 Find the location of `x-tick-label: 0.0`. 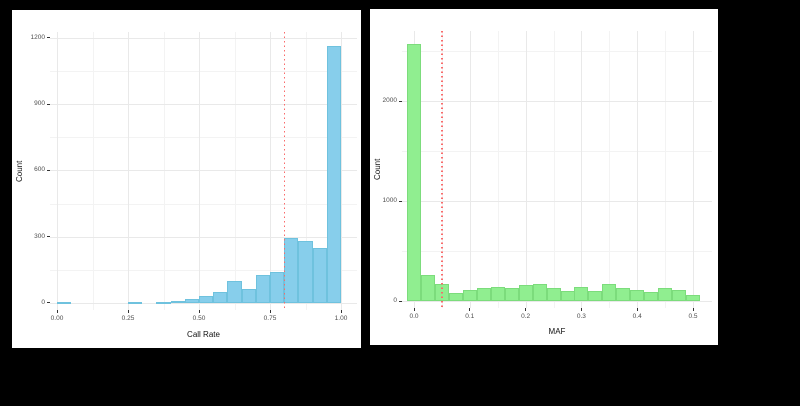

x-tick-label: 0.0 is located at coordinates (414, 316).